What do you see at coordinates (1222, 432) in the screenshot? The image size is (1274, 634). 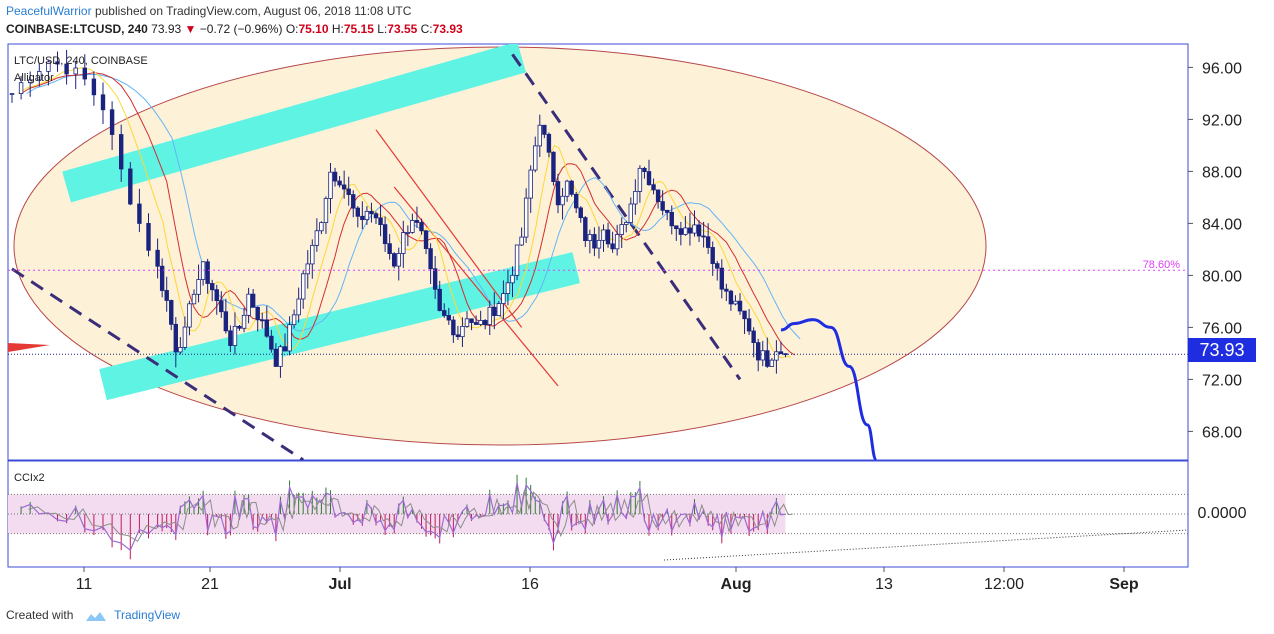 I see `price-tick-label: 68.00` at bounding box center [1222, 432].